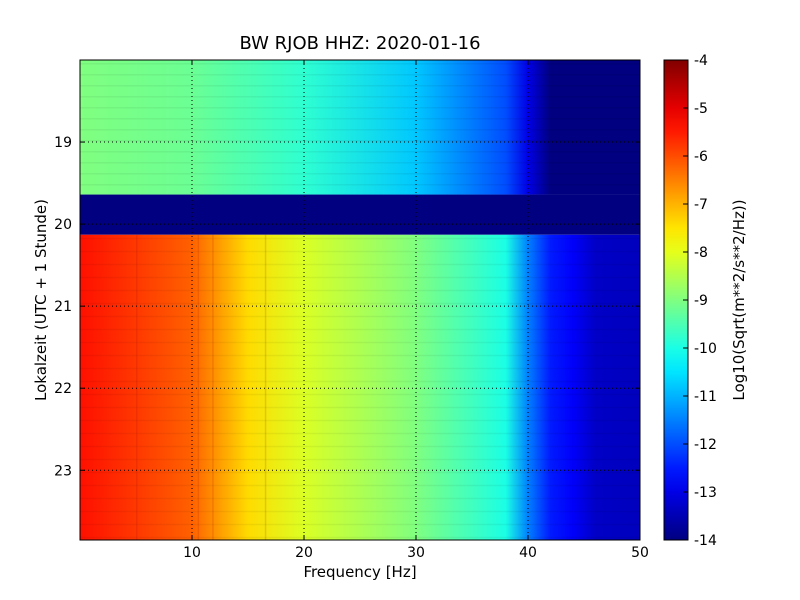 The height and width of the screenshot is (600, 800). I want to click on heatmap-data-gap, so click(360, 214).